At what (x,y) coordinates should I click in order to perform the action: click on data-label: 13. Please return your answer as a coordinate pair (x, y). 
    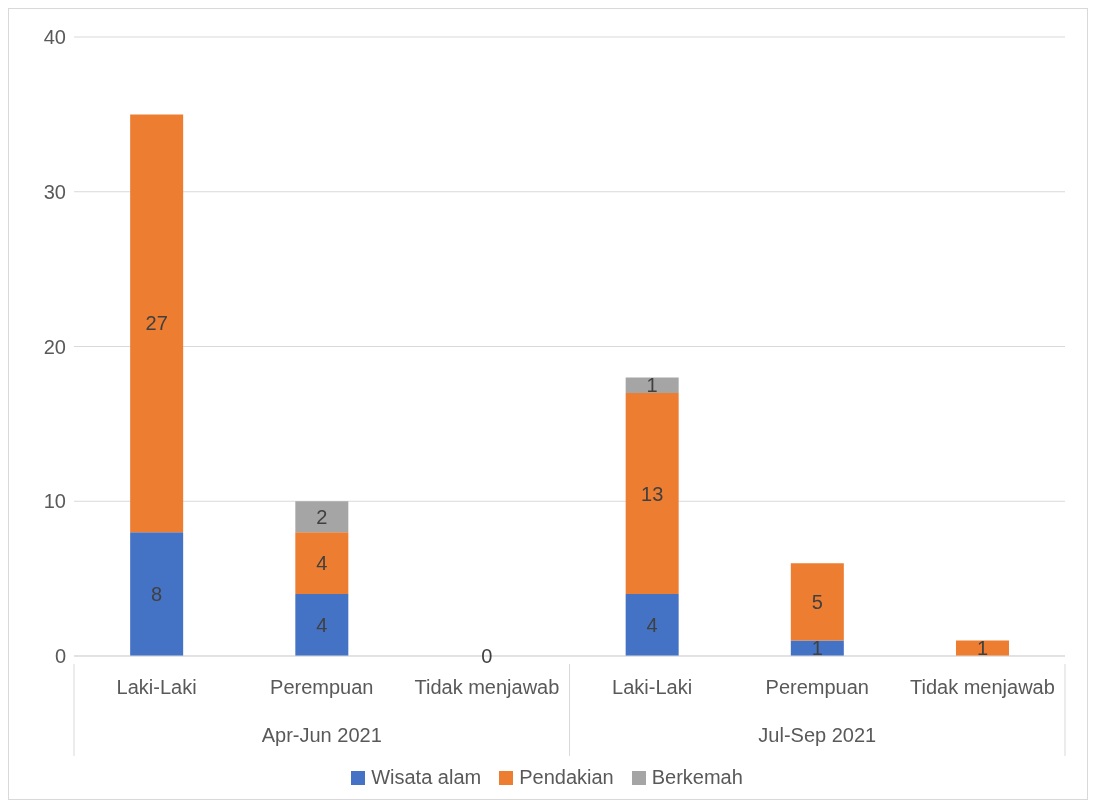
    Looking at the image, I should click on (652, 493).